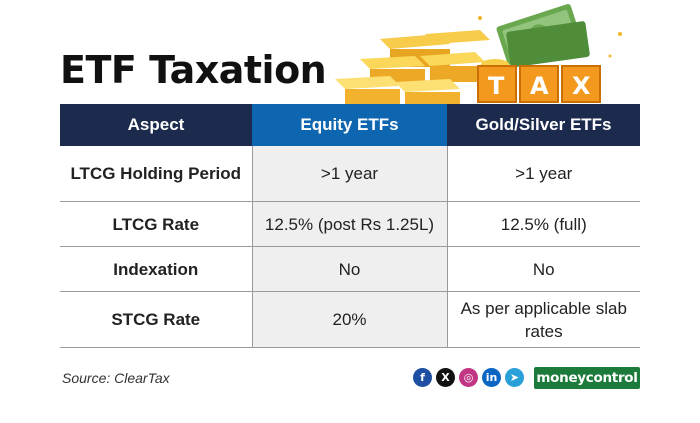 The image size is (700, 423). I want to click on tax-letter-t: T, so click(496, 86).